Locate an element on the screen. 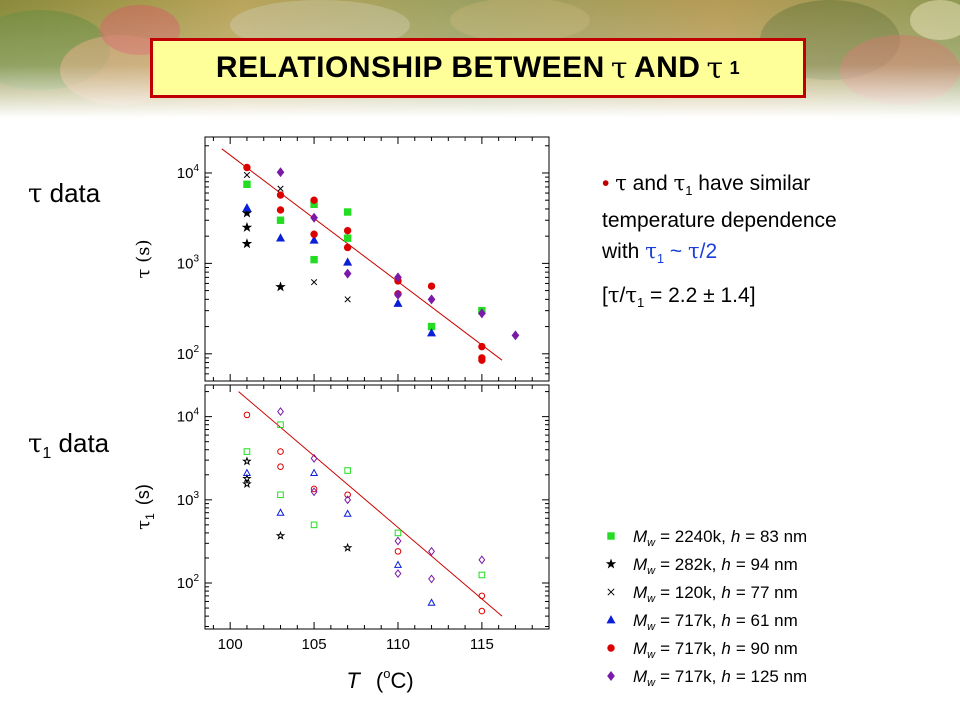 The height and width of the screenshot is (720, 960). x-axis-label: T (oC) is located at coordinates (379, 679).